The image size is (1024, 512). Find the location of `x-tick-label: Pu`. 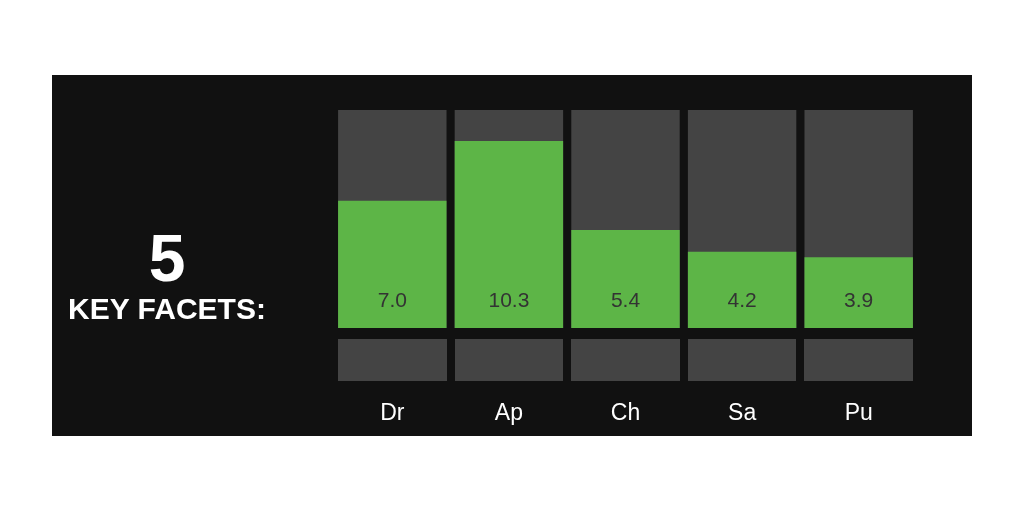

x-tick-label: Pu is located at coordinates (858, 411).